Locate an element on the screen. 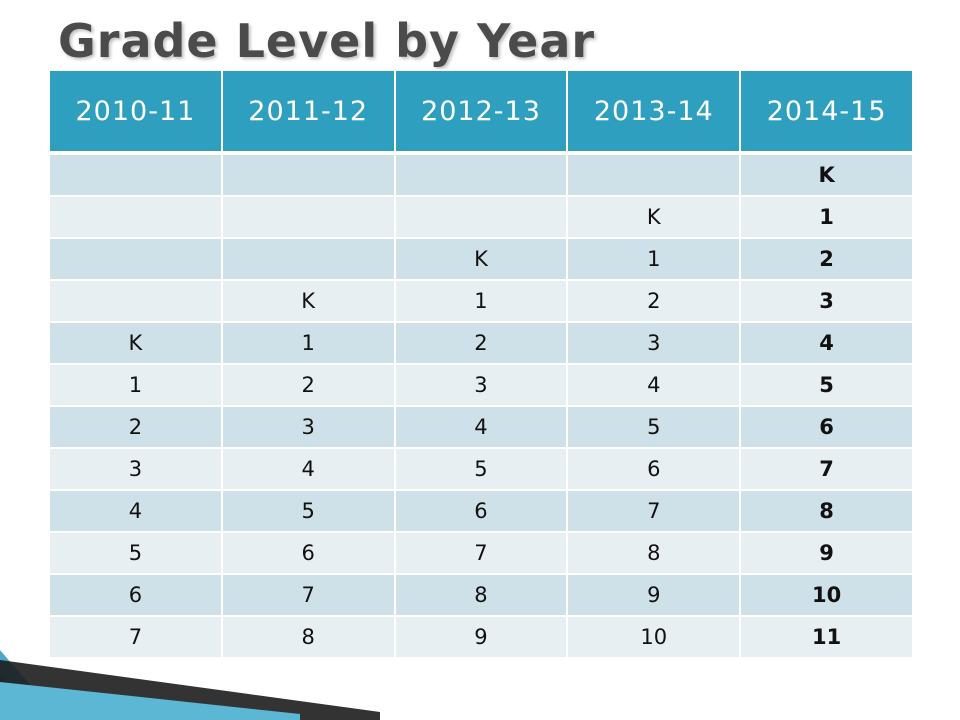  slide-title: Grade Level by Year is located at coordinates (327, 41).